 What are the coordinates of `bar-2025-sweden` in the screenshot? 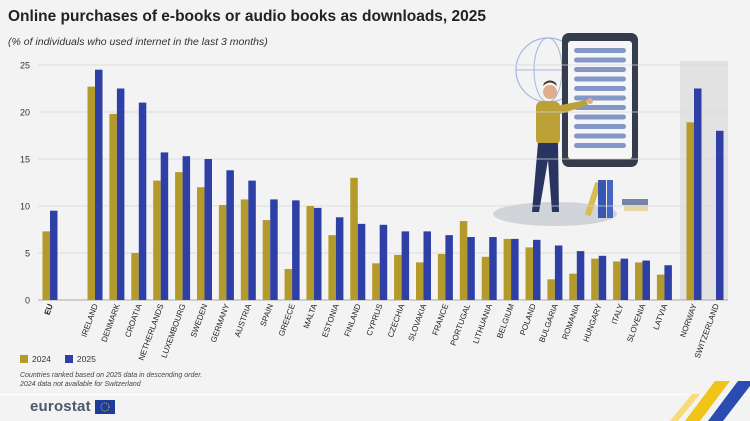 It's located at (208, 229).